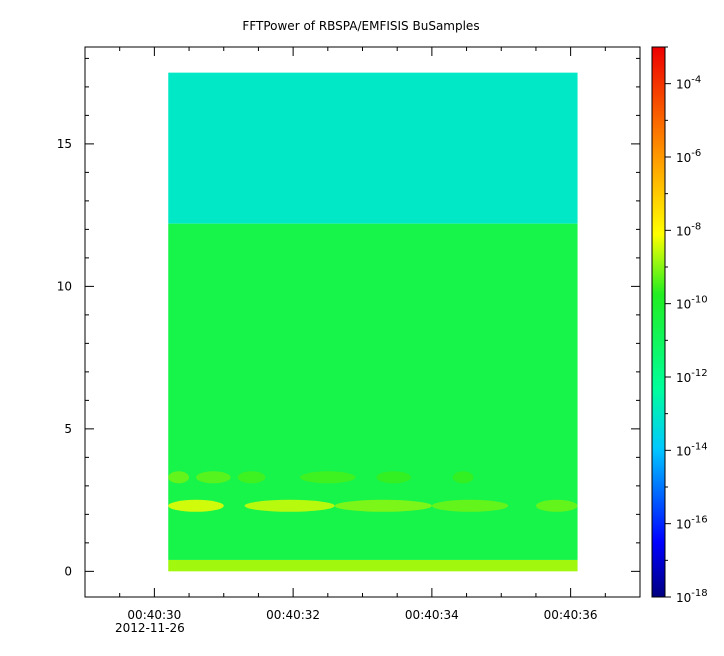 The image size is (724, 656). Describe the element at coordinates (692, 449) in the screenshot. I see `colorbar-tick-label: 10⁻¹⁴` at that location.